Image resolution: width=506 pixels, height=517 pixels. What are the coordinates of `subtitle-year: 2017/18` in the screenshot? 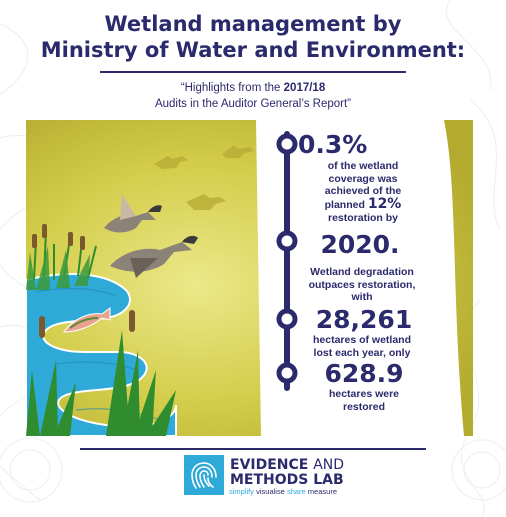 It's located at (304, 88).